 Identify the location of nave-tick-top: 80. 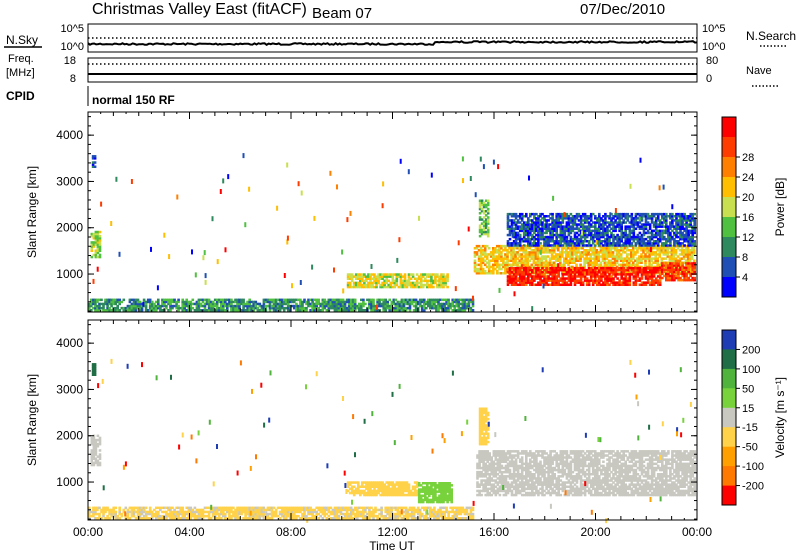
(712, 61).